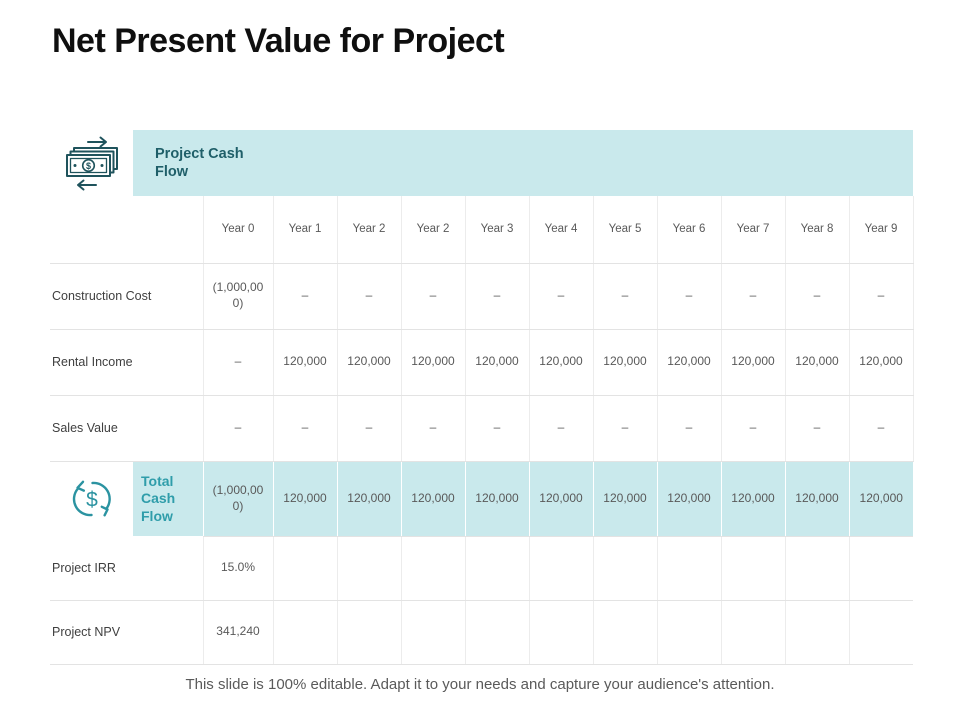  I want to click on table-row: Construction Cost (1,000,000) – – – – – – – – – –, so click(482, 296).